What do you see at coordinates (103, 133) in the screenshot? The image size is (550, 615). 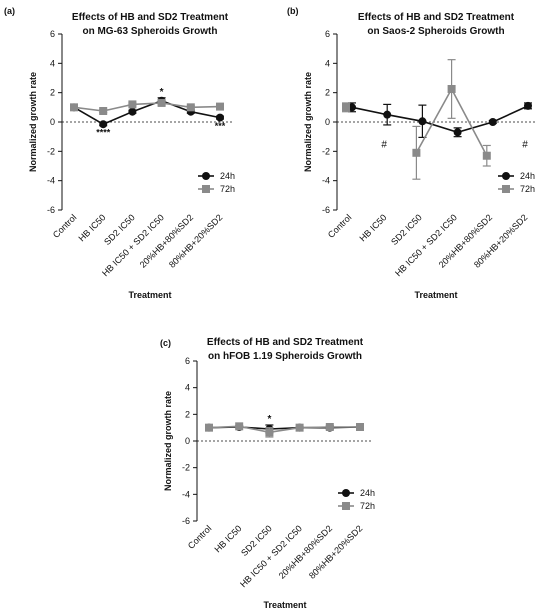 I see `significance-marker: ****` at bounding box center [103, 133].